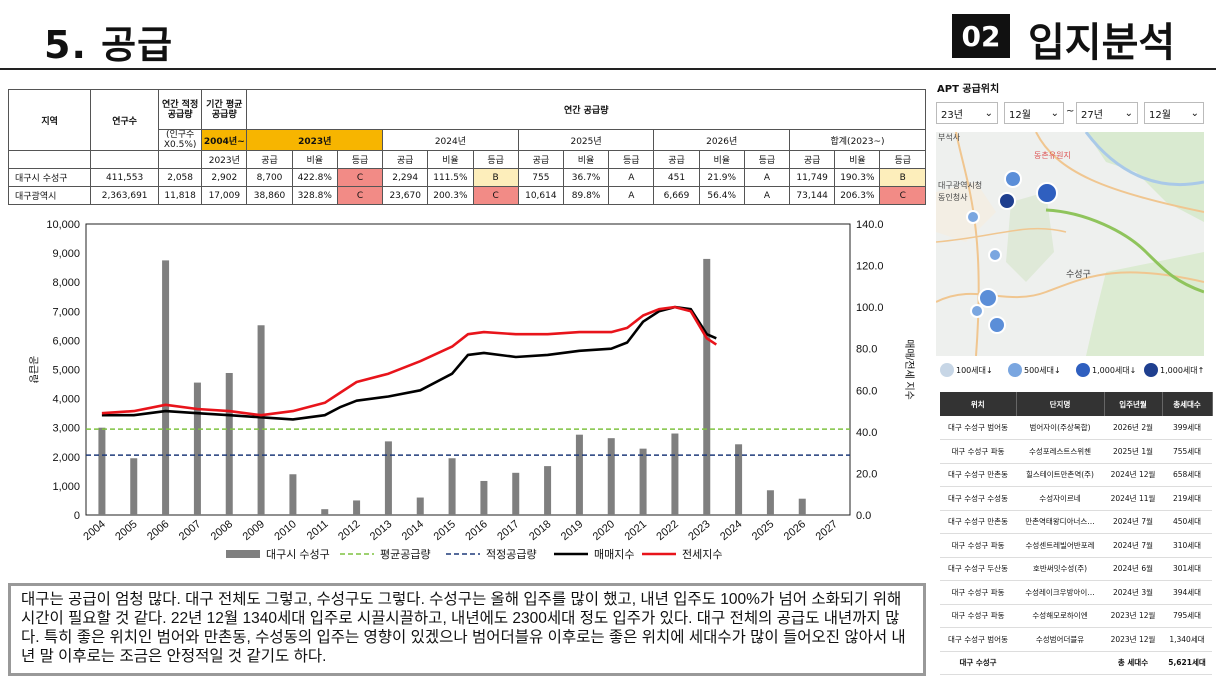 This screenshot has width=1216, height=684. What do you see at coordinates (978, 498) in the screenshot?
I see `cell-location: 대구 수성구 수성동` at bounding box center [978, 498].